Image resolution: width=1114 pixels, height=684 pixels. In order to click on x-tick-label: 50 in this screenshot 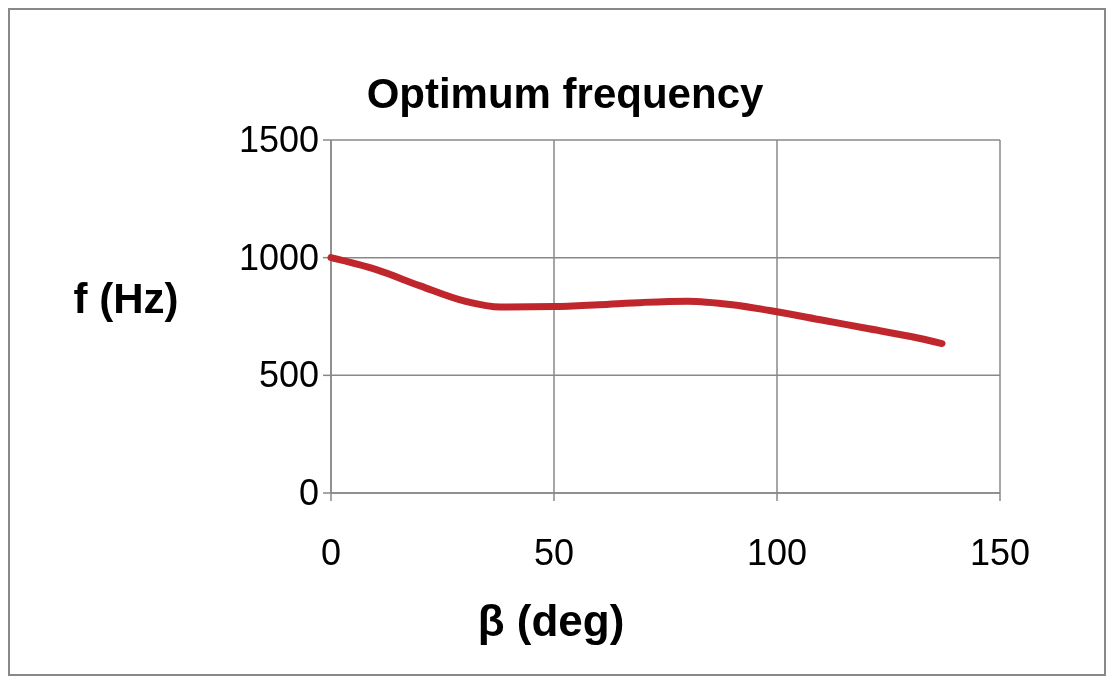, I will do `click(554, 552)`.